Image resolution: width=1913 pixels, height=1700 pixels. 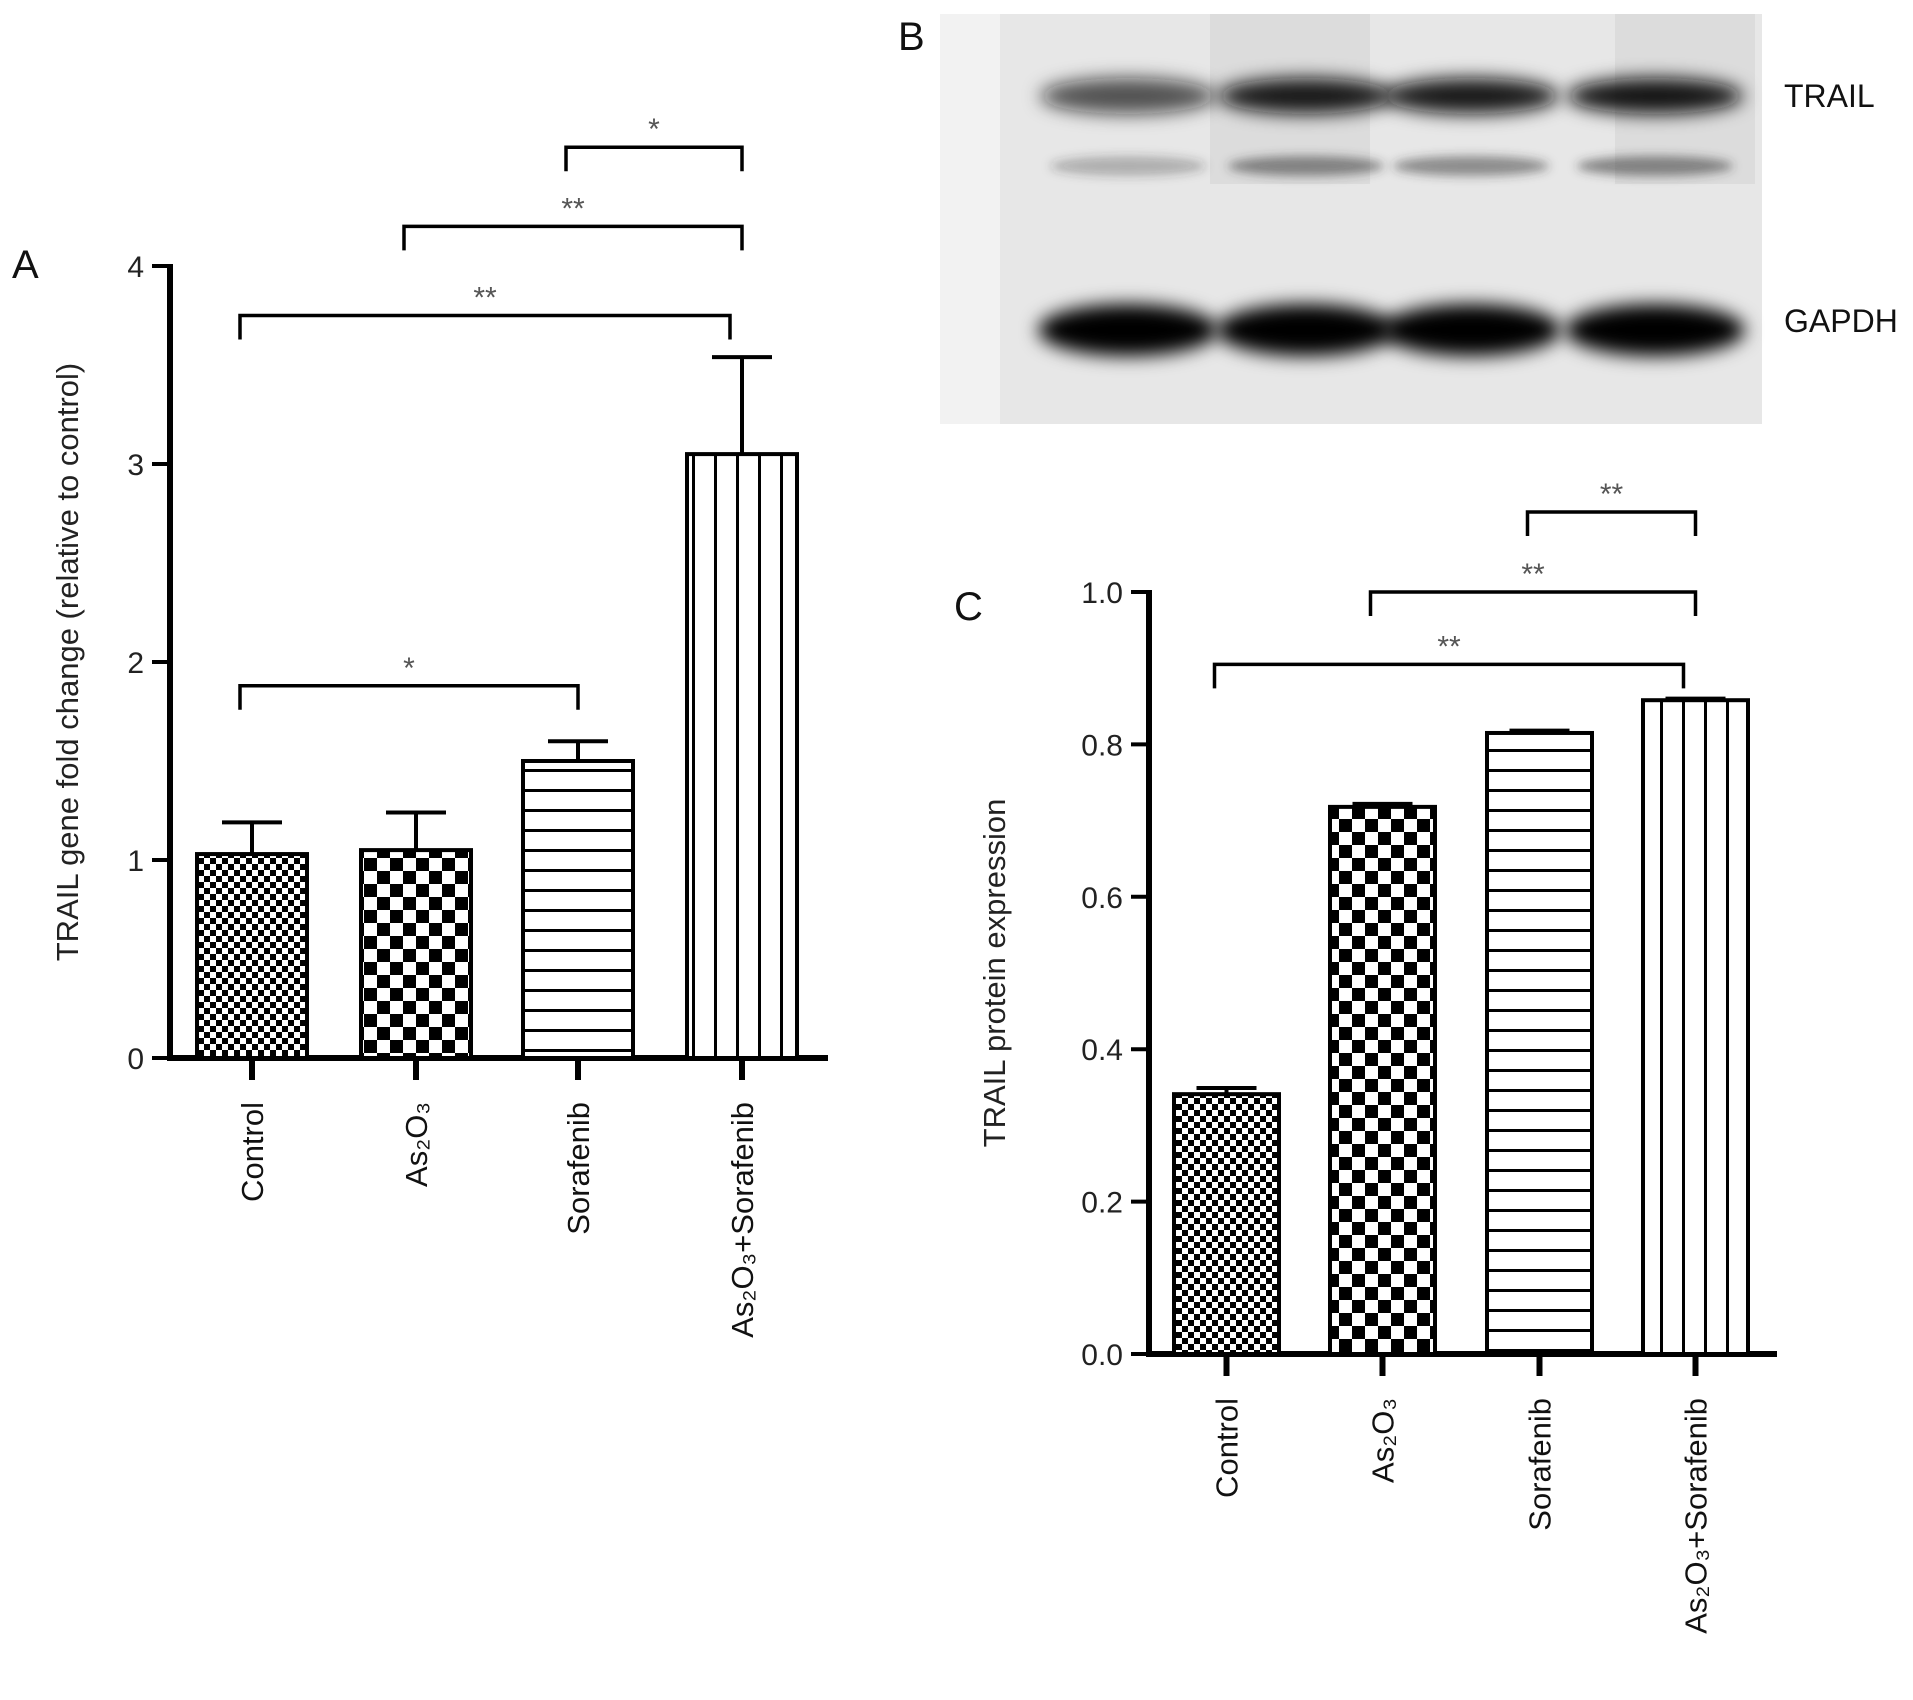 I want to click on blot-label-trail: TRAIL, so click(x=1829, y=96).